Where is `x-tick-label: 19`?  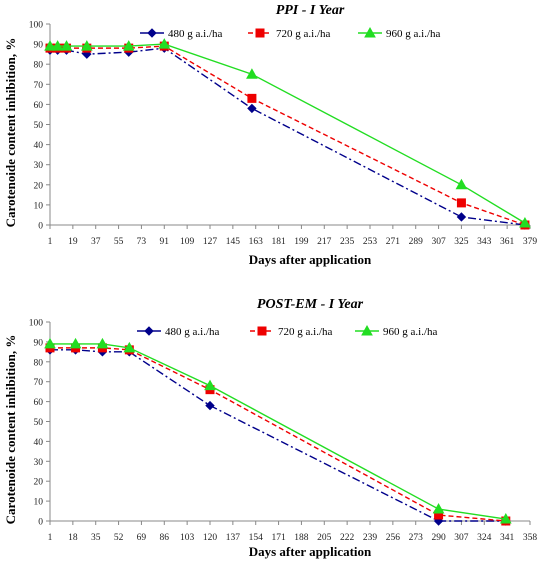
x-tick-label: 19 is located at coordinates (73, 242).